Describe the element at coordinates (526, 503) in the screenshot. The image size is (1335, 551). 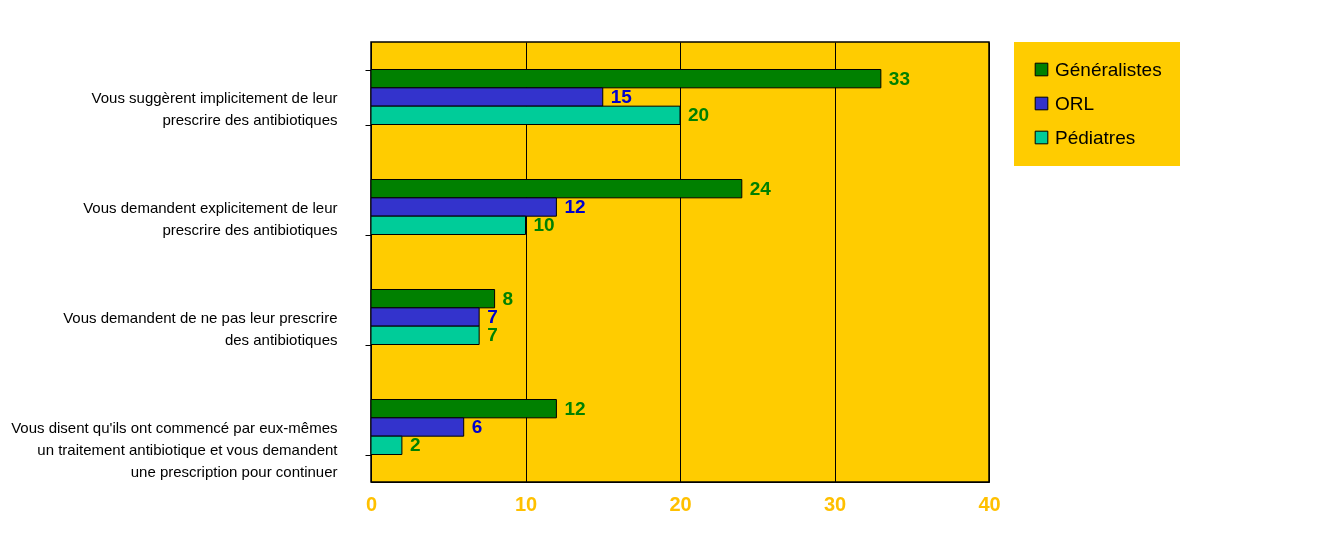
I see `x-tick-label: 10` at that location.